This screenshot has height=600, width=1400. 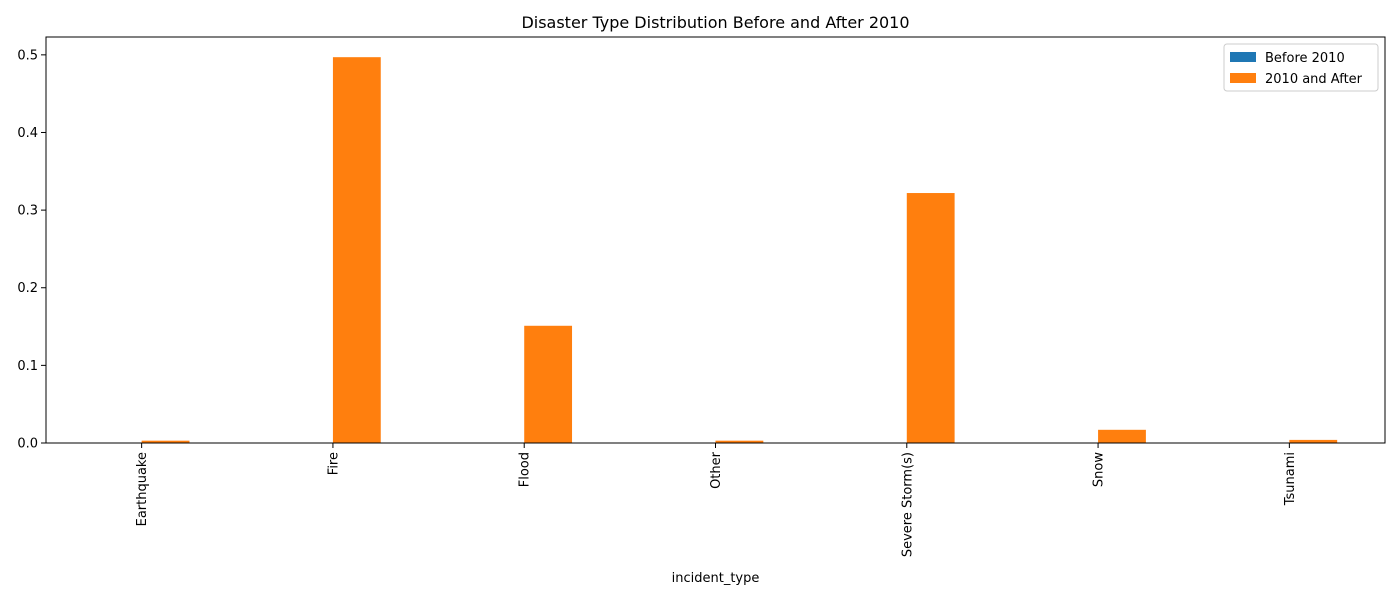 I want to click on y-axis: 0.0 0.1 0.2 0.3 0.4 0.5, so click(x=31, y=250).